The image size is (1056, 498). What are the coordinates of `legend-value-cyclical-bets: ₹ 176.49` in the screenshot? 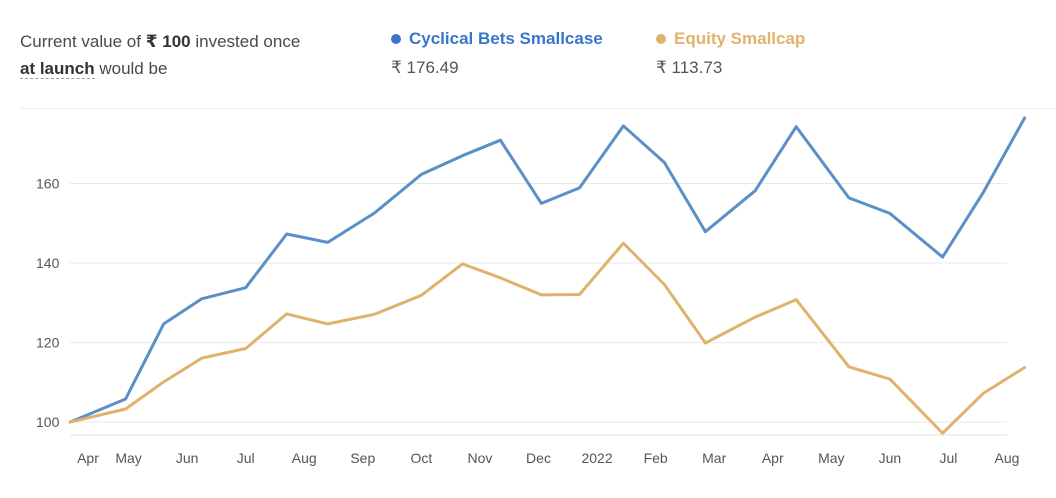 It's located at (425, 67).